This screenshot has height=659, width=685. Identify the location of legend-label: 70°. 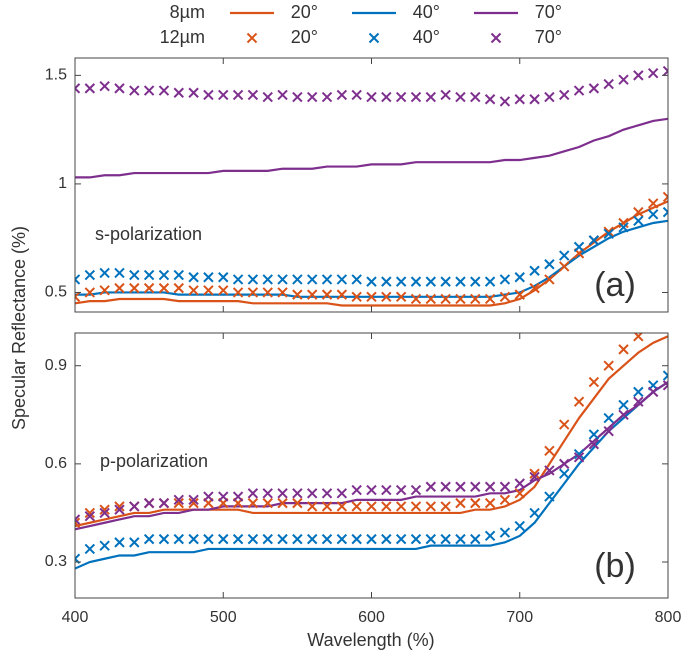
(548, 12).